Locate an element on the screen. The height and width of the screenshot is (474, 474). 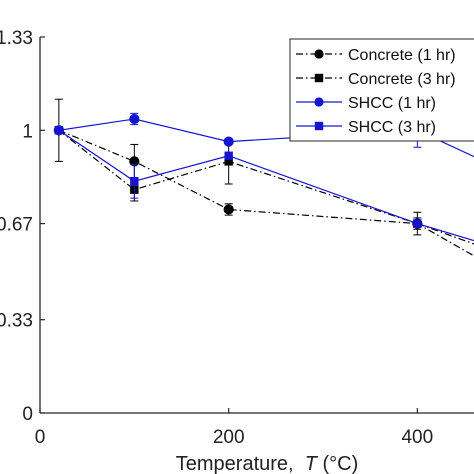
x-axis-title: Temperature, T (°C) is located at coordinates (267, 463).